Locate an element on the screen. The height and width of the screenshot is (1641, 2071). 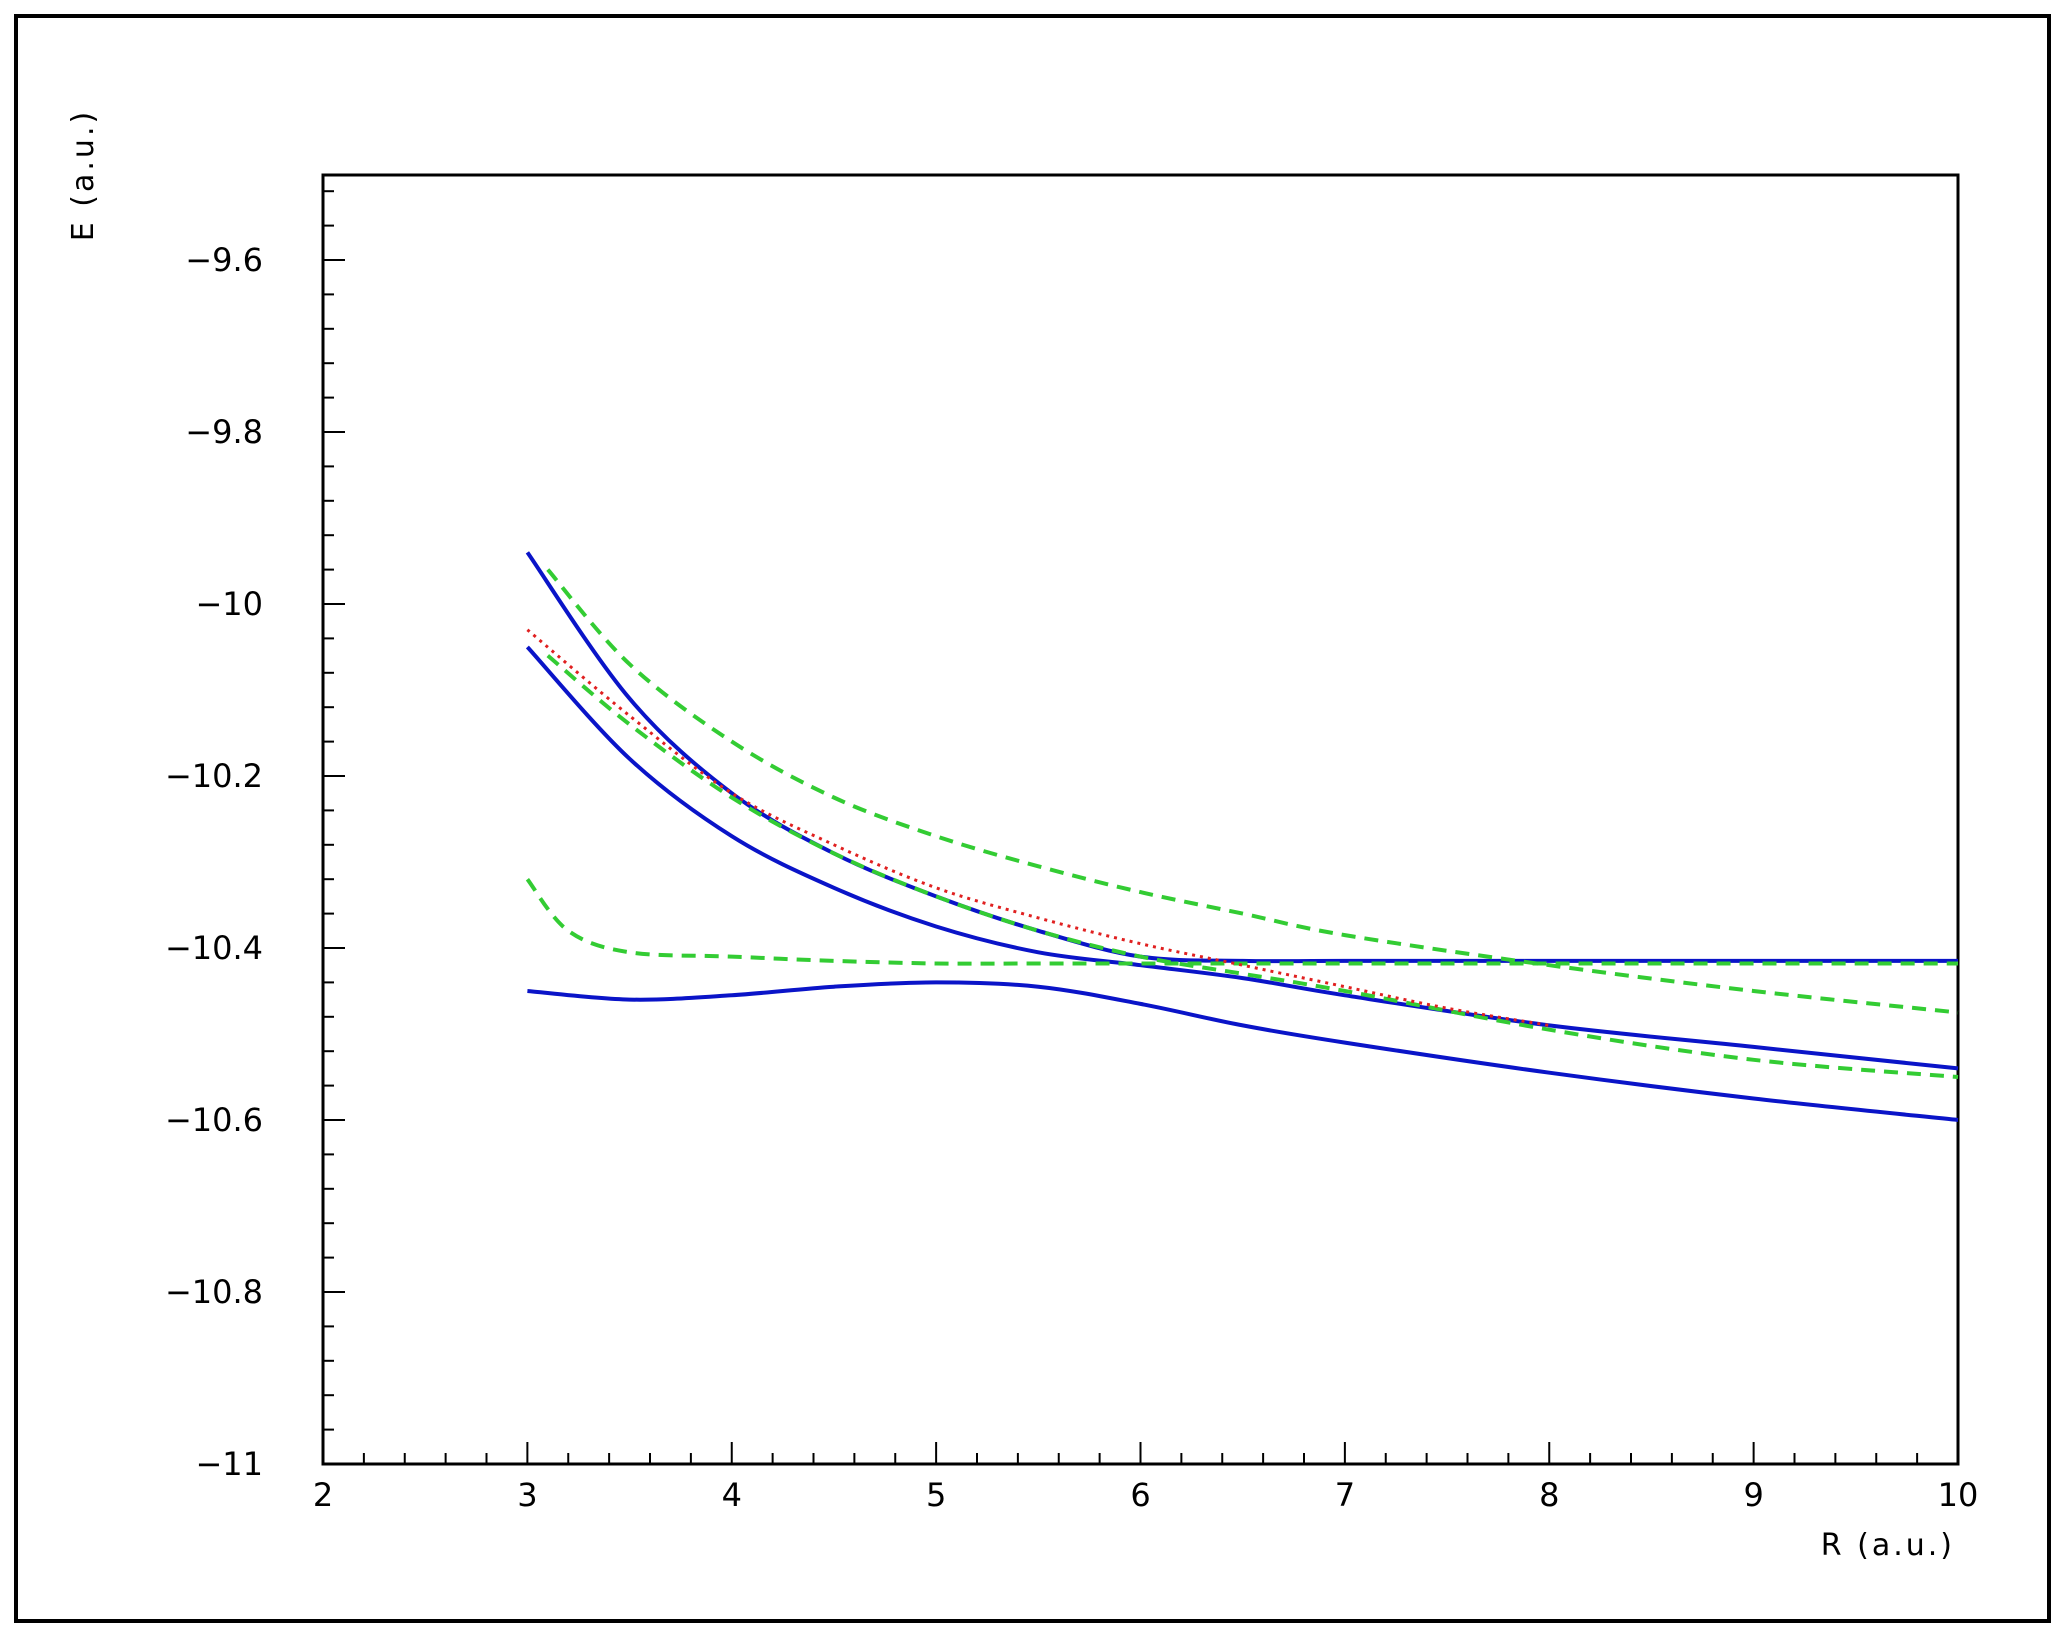
y-axis-title: E (a.u.) is located at coordinates (83, 175).